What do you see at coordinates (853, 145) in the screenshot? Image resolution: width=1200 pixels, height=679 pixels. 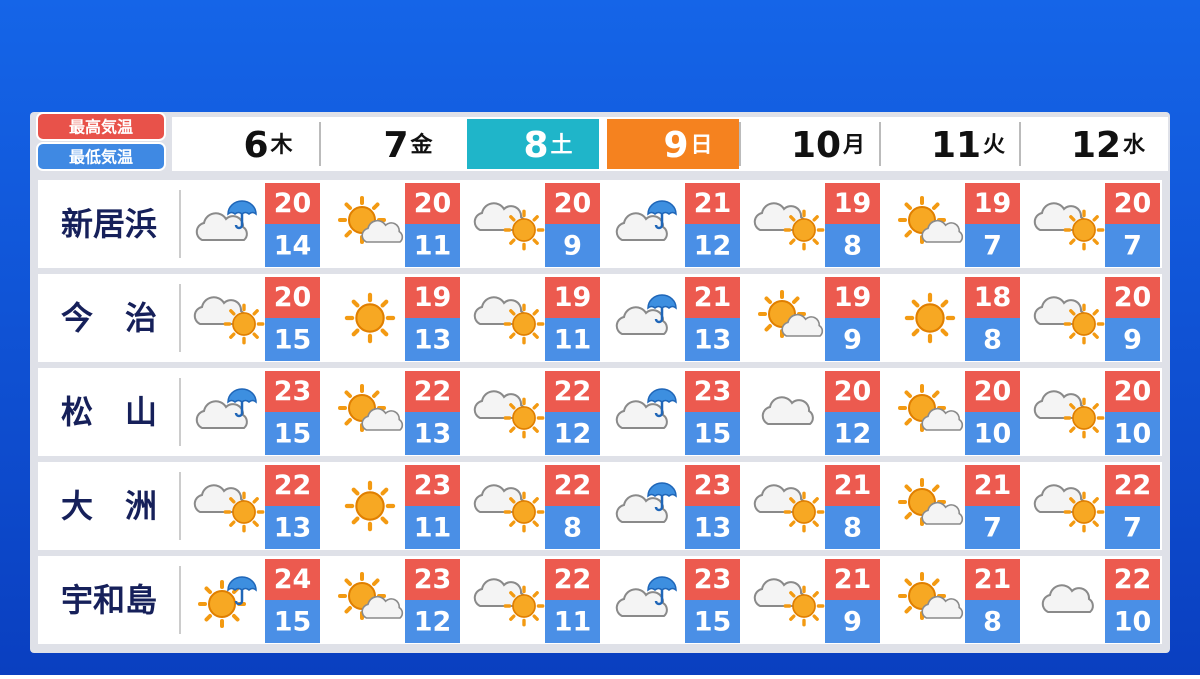 I see `day-weekday: 月` at bounding box center [853, 145].